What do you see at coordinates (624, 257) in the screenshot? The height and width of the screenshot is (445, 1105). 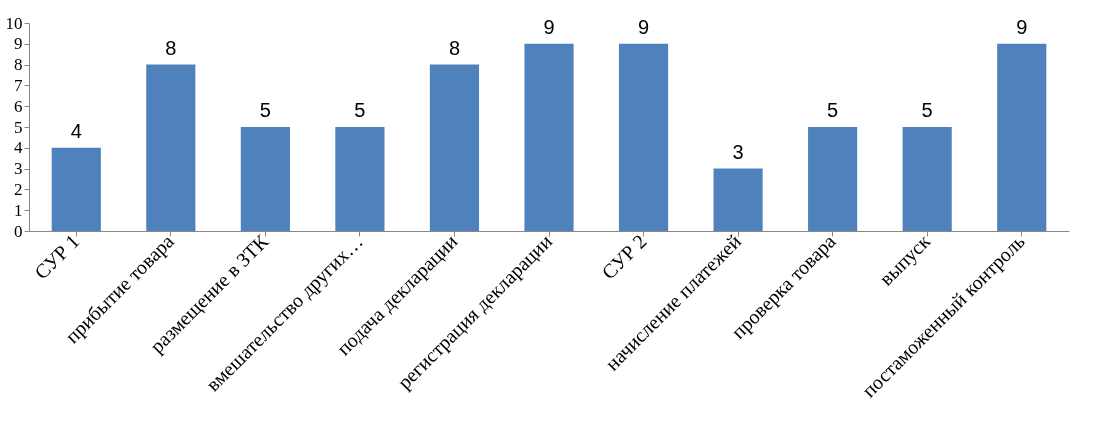 I see `x-tick-label: СУР 2` at bounding box center [624, 257].